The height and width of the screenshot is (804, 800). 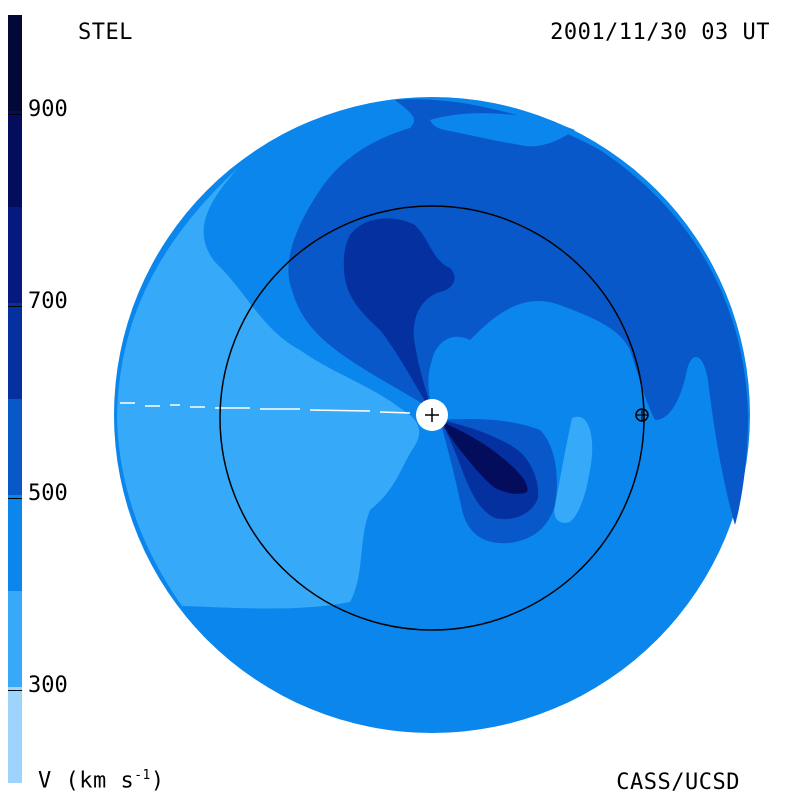 What do you see at coordinates (105, 32) in the screenshot?
I see `observatory-label: STEL` at bounding box center [105, 32].